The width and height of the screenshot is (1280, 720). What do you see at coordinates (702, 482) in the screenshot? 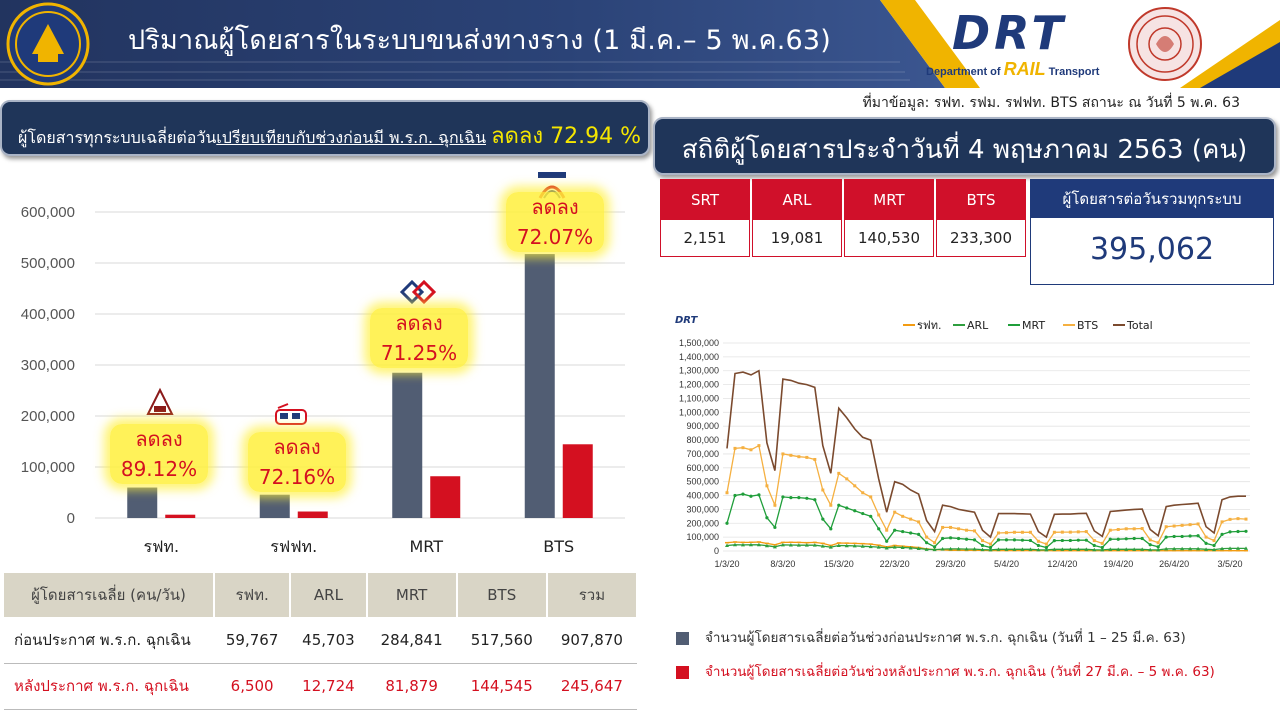
I see `y-tick-label: 500,000` at bounding box center [702, 482].